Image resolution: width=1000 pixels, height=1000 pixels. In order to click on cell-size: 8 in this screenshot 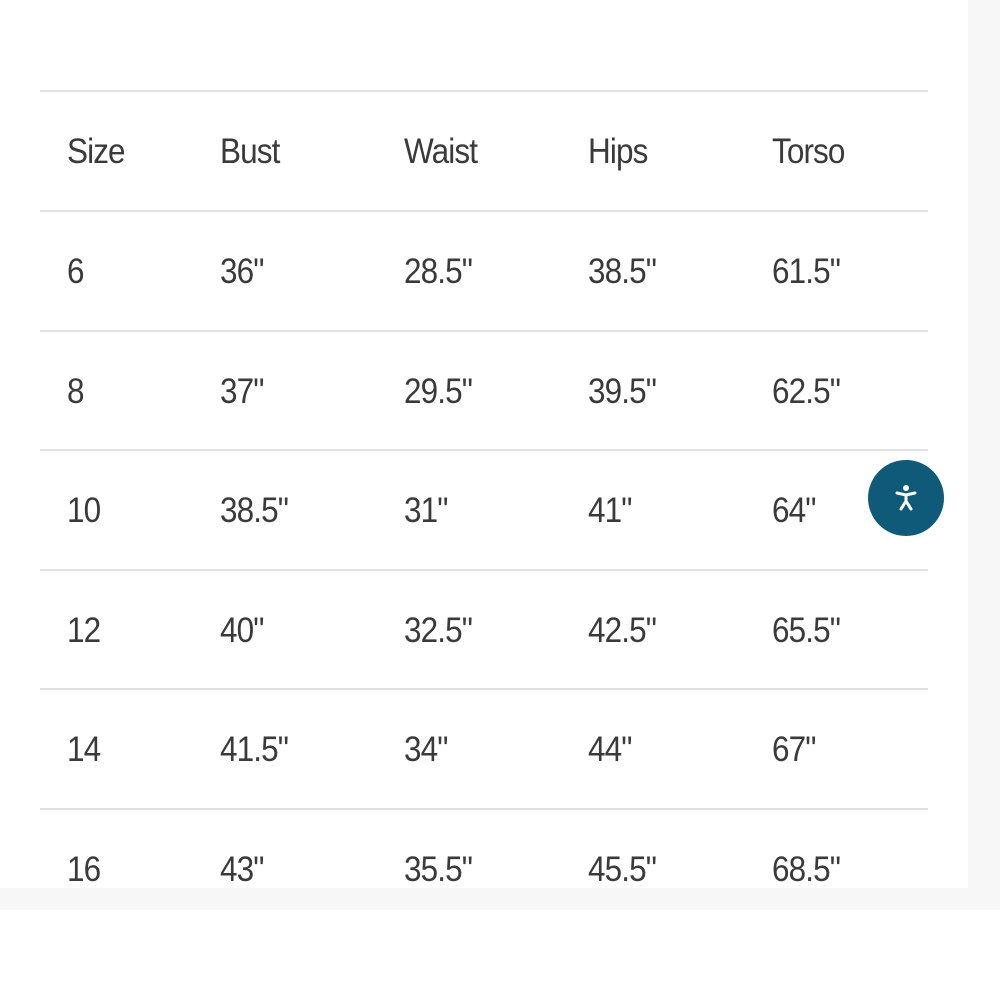, I will do `click(76, 391)`.